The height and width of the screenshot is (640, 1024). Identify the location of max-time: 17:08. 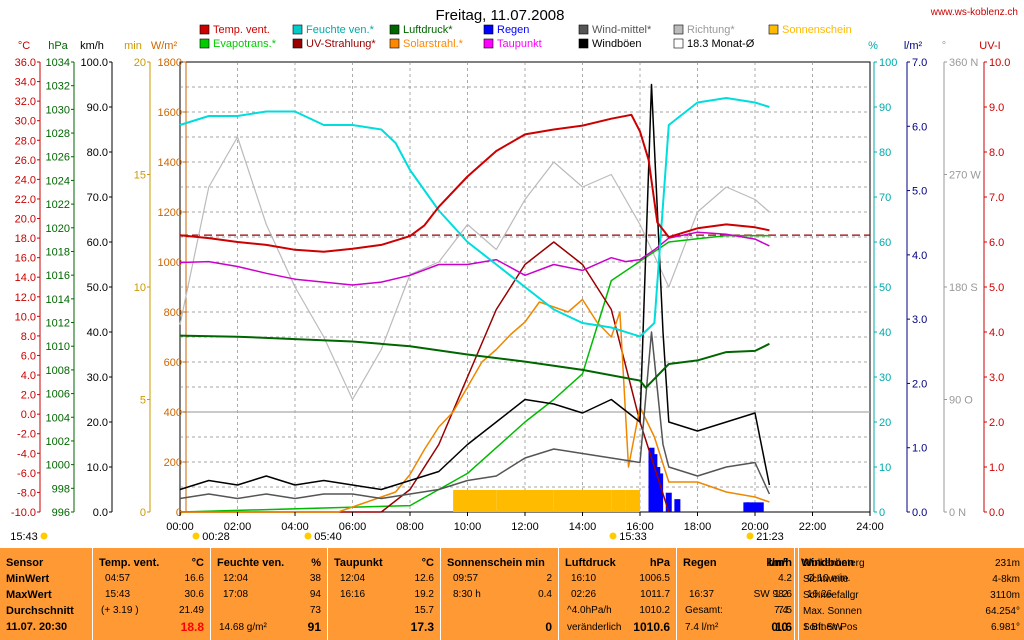
(236, 594).